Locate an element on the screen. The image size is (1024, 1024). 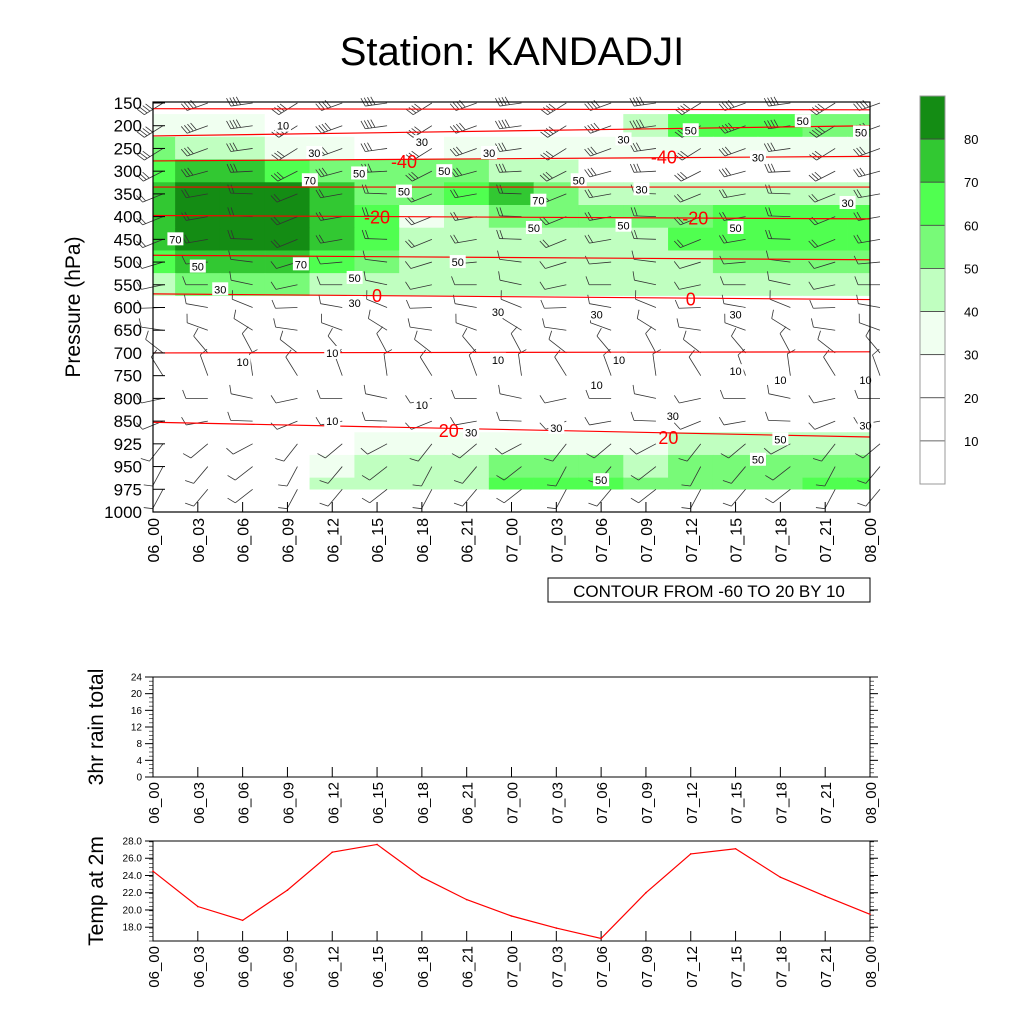
rh-contour-label-group: 50 is located at coordinates (359, 173).